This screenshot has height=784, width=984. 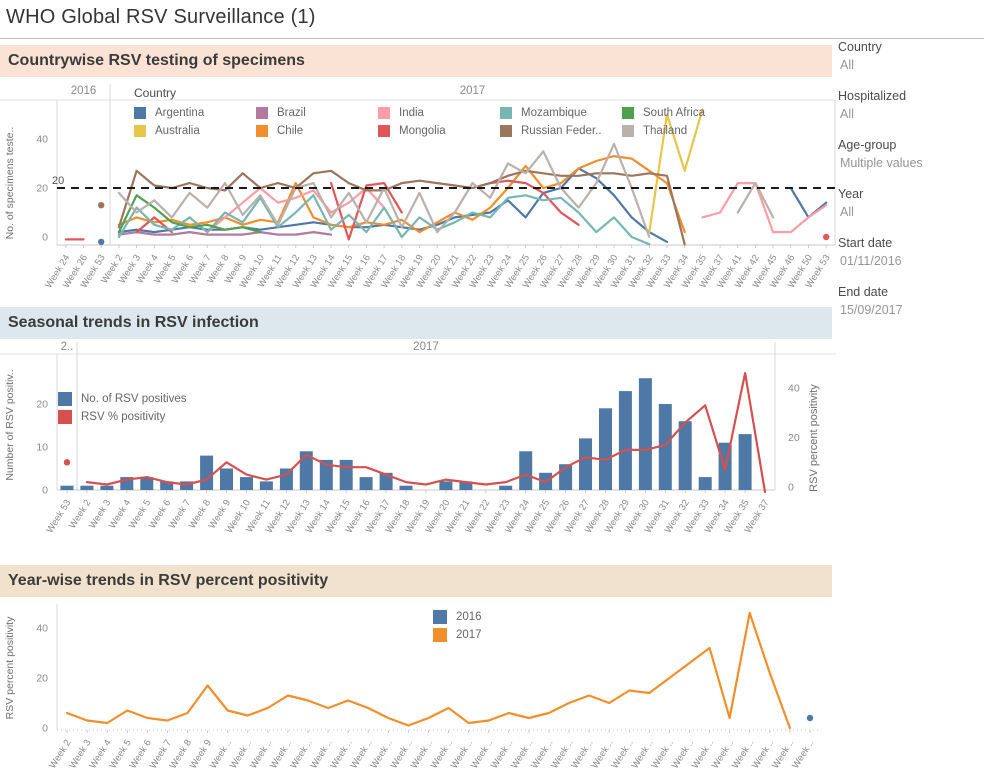 I want to click on filter-value-age-group: Multiple values, so click(x=881, y=163).